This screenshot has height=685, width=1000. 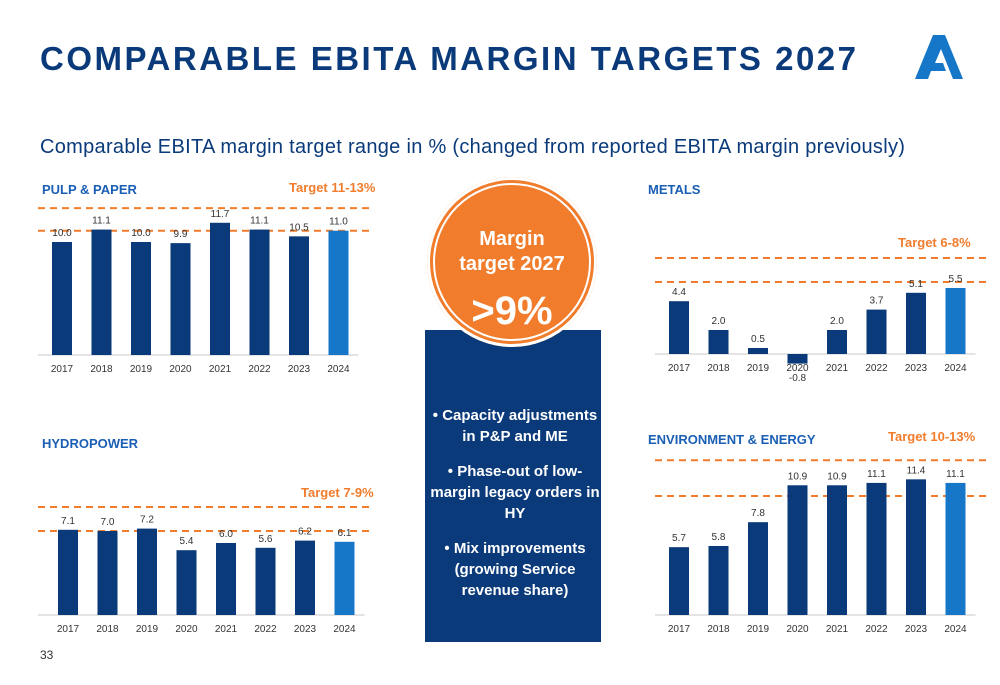 I want to click on value-label-2020: 10.9, so click(x=798, y=476).